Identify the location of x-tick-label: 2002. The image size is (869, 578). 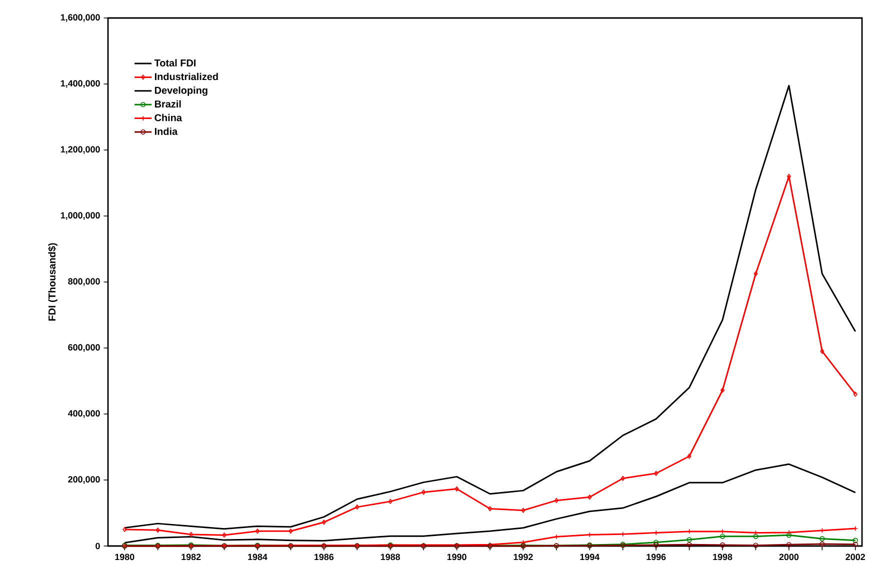
(855, 557).